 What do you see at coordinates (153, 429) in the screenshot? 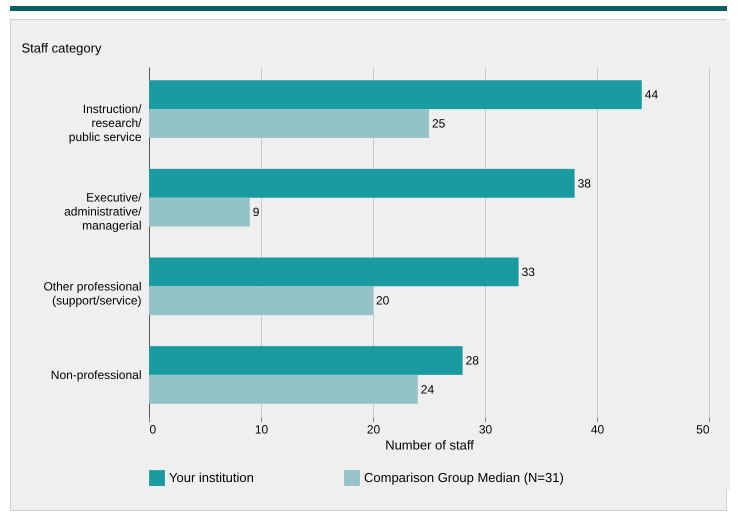
I see `x-tick-label: 0` at bounding box center [153, 429].